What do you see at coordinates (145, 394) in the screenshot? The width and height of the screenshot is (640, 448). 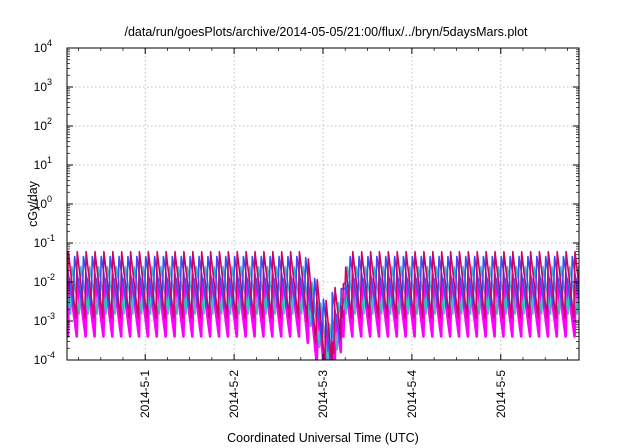 I see `x-tick-label: 2014-5-1` at bounding box center [145, 394].